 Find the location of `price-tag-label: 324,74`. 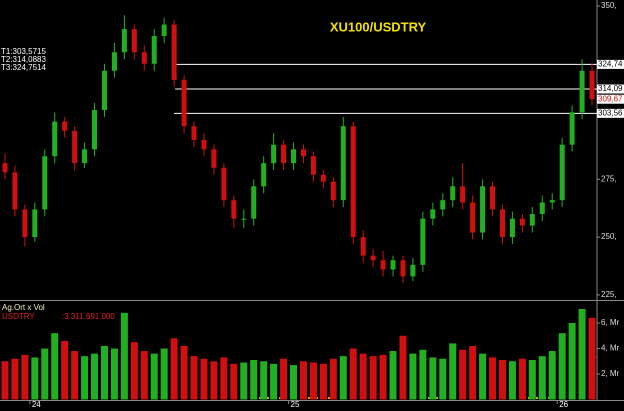

price-tag-label: 324,74 is located at coordinates (610, 64).